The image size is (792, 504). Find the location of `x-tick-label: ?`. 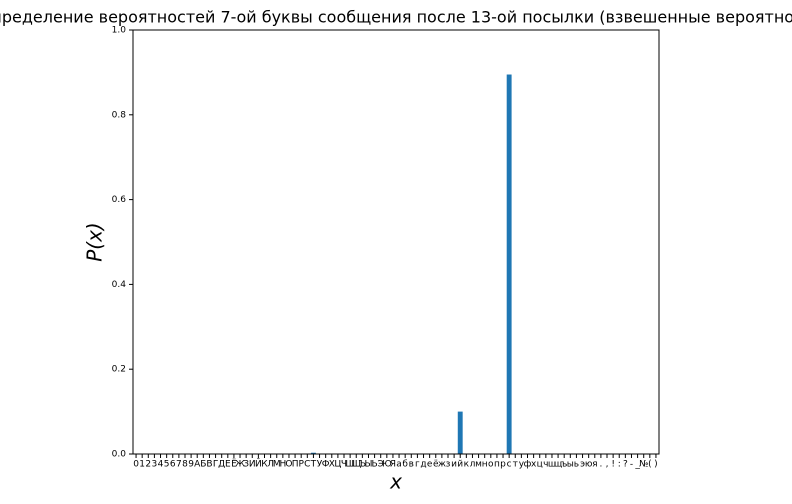

x-tick-label: ? is located at coordinates (625, 465).